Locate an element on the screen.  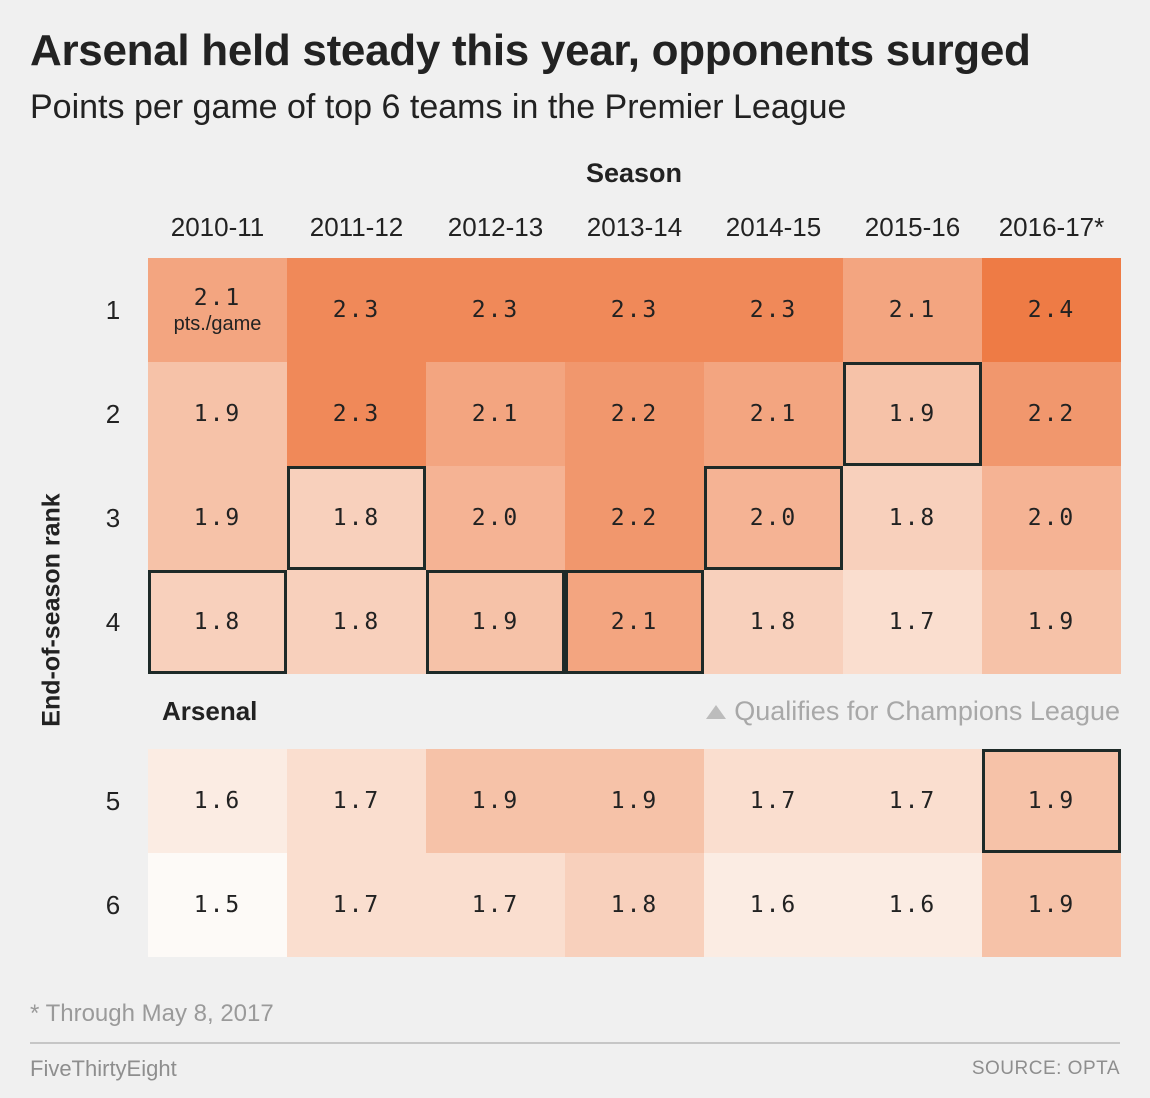
heatmap-cell: 2.4 is located at coordinates (1051, 310).